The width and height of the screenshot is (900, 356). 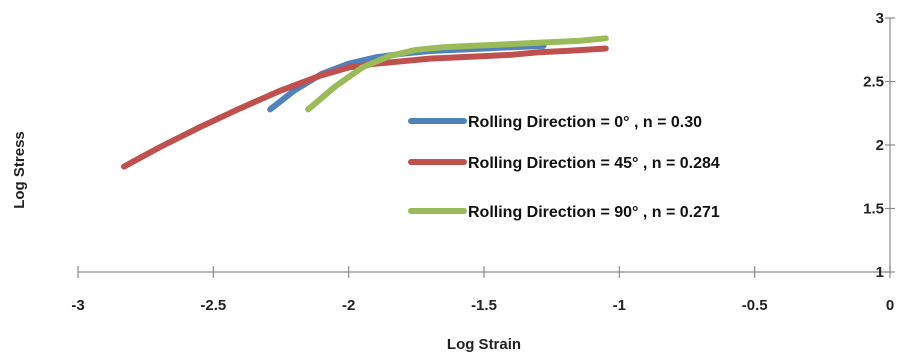 I want to click on x-tick-label: -0.5, so click(x=755, y=305).